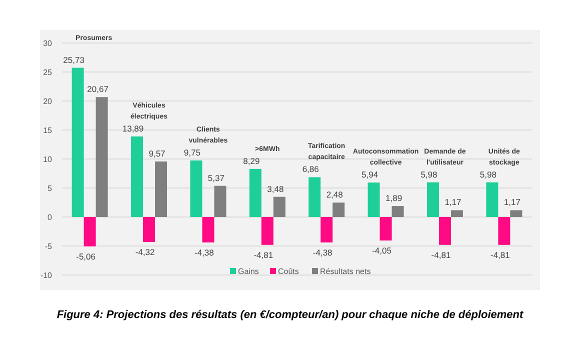 The image size is (580, 348). I want to click on data-label: 25,73, so click(74, 59).